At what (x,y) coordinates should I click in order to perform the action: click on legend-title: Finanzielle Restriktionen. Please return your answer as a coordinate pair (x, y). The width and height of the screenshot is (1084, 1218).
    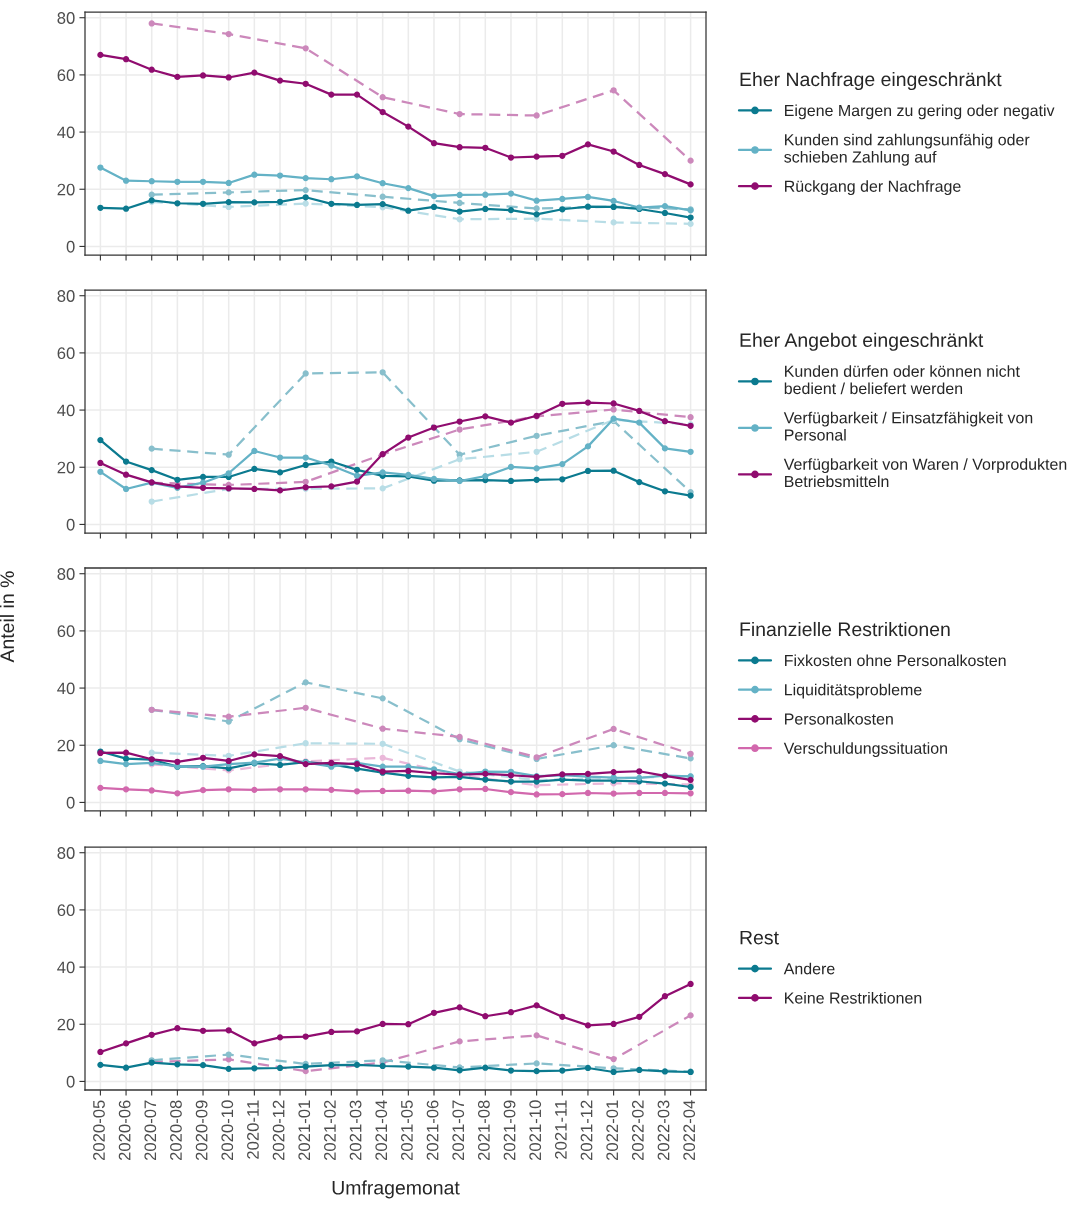
    Looking at the image, I should click on (845, 629).